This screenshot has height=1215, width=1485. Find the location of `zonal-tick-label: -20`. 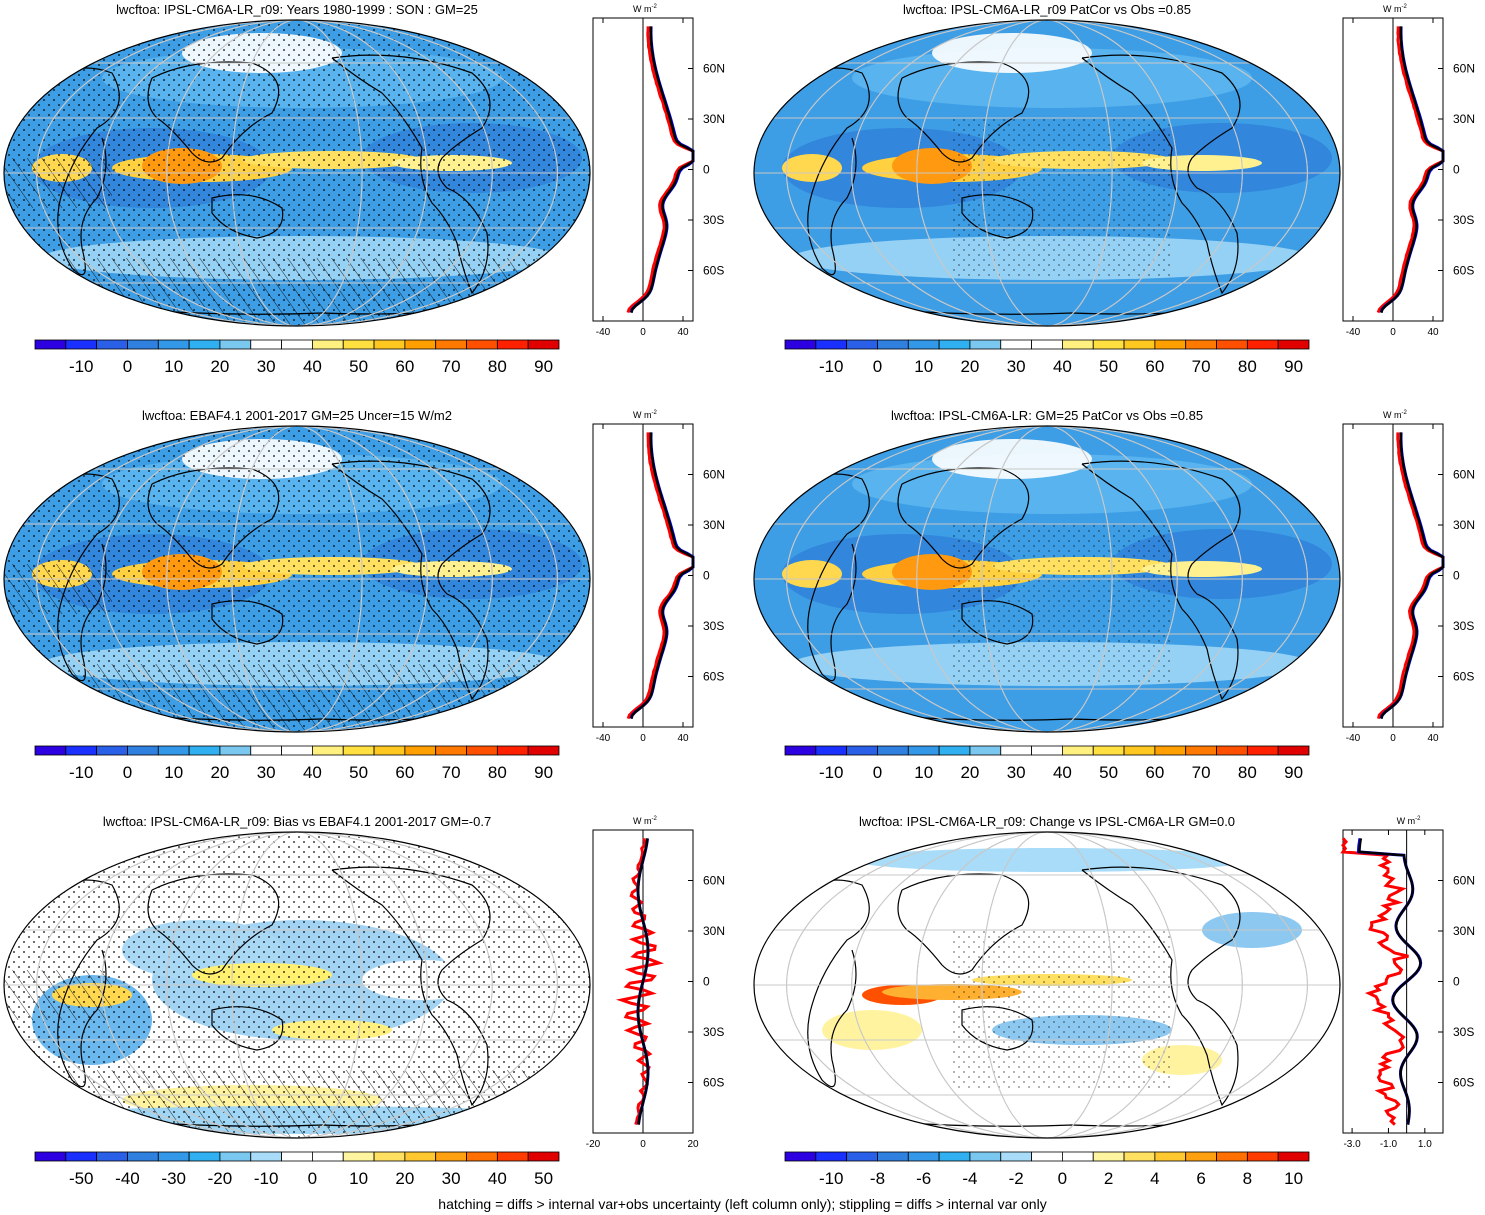

zonal-tick-label: -20 is located at coordinates (593, 1144).